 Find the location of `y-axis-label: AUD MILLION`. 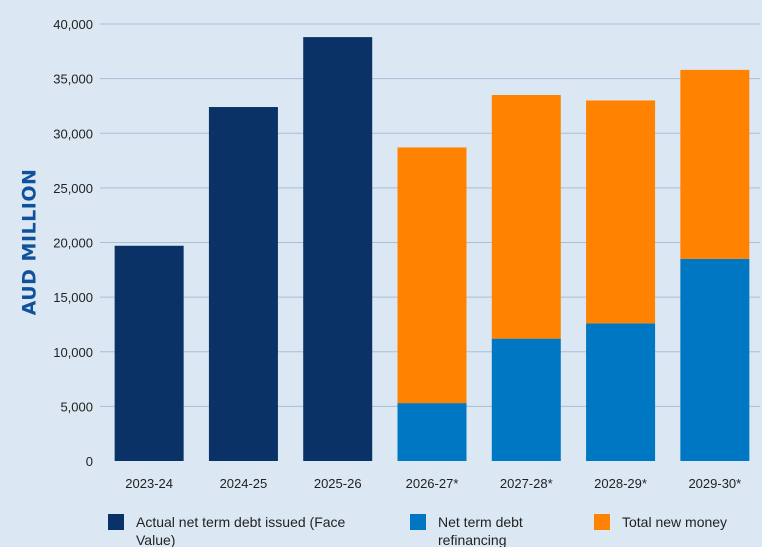

y-axis-label: AUD MILLION is located at coordinates (30, 242).